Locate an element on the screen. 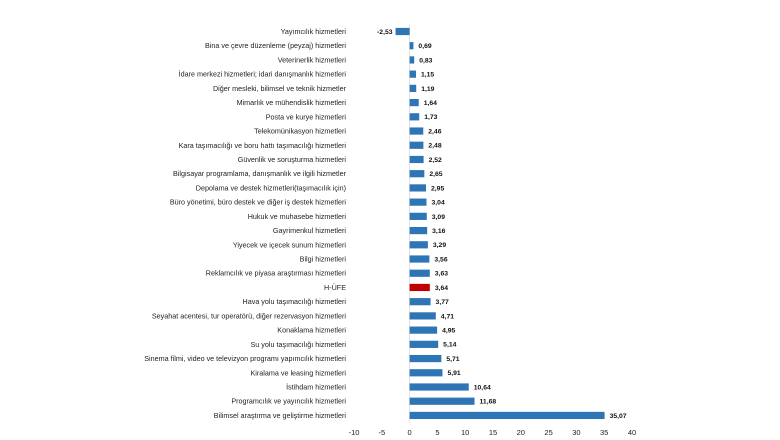 This screenshot has height=440, width=780. value-label: 2,95 is located at coordinates (437, 188).